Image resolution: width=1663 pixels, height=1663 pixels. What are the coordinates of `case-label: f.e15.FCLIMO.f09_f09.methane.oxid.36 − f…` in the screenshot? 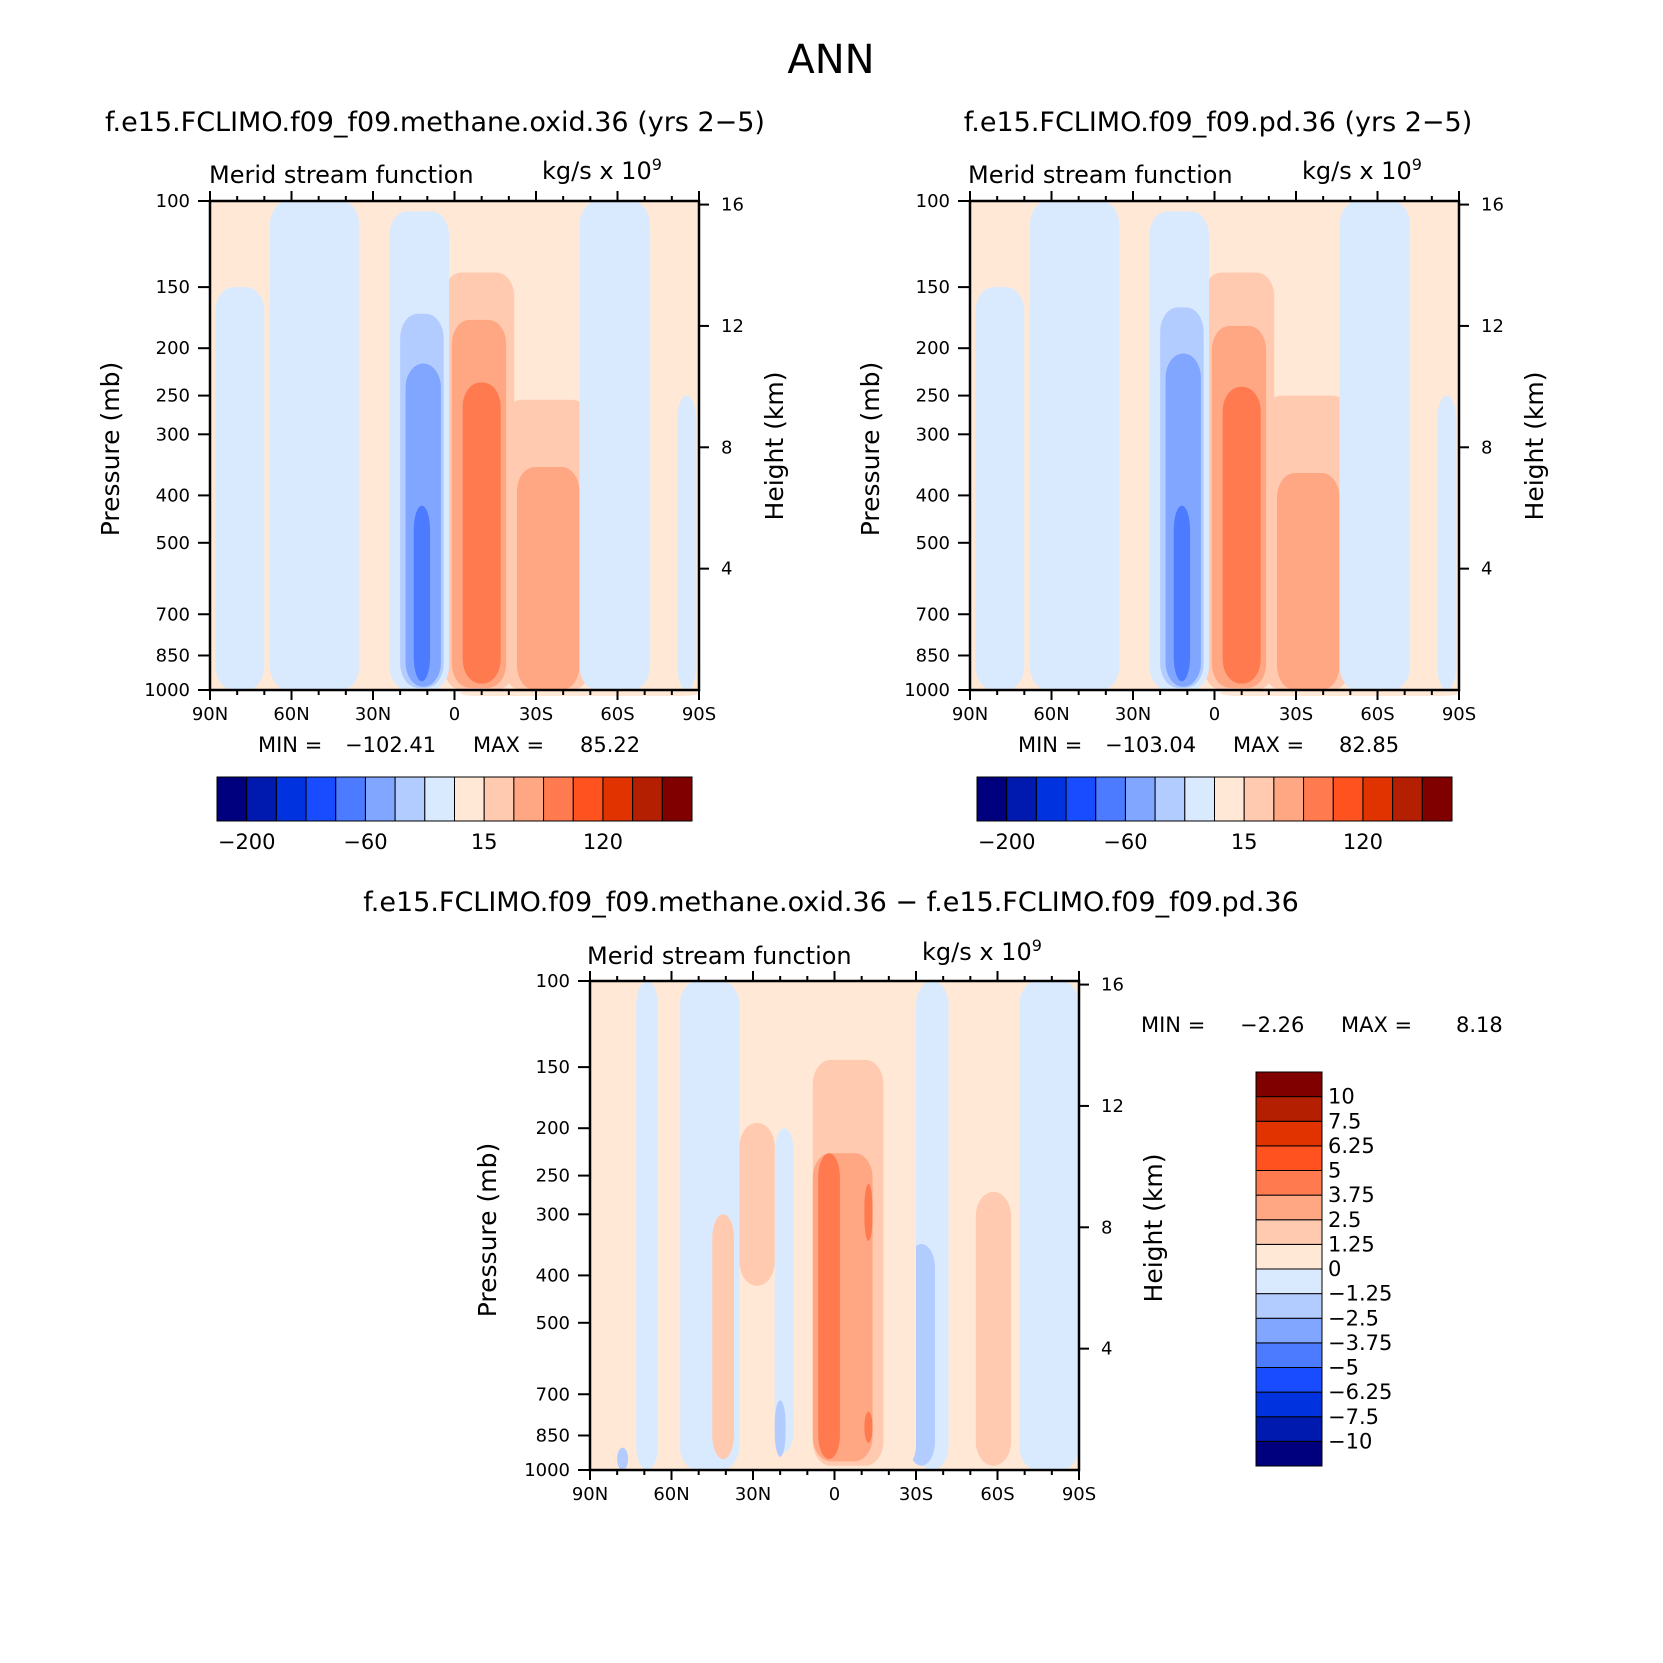 It's located at (831, 902).